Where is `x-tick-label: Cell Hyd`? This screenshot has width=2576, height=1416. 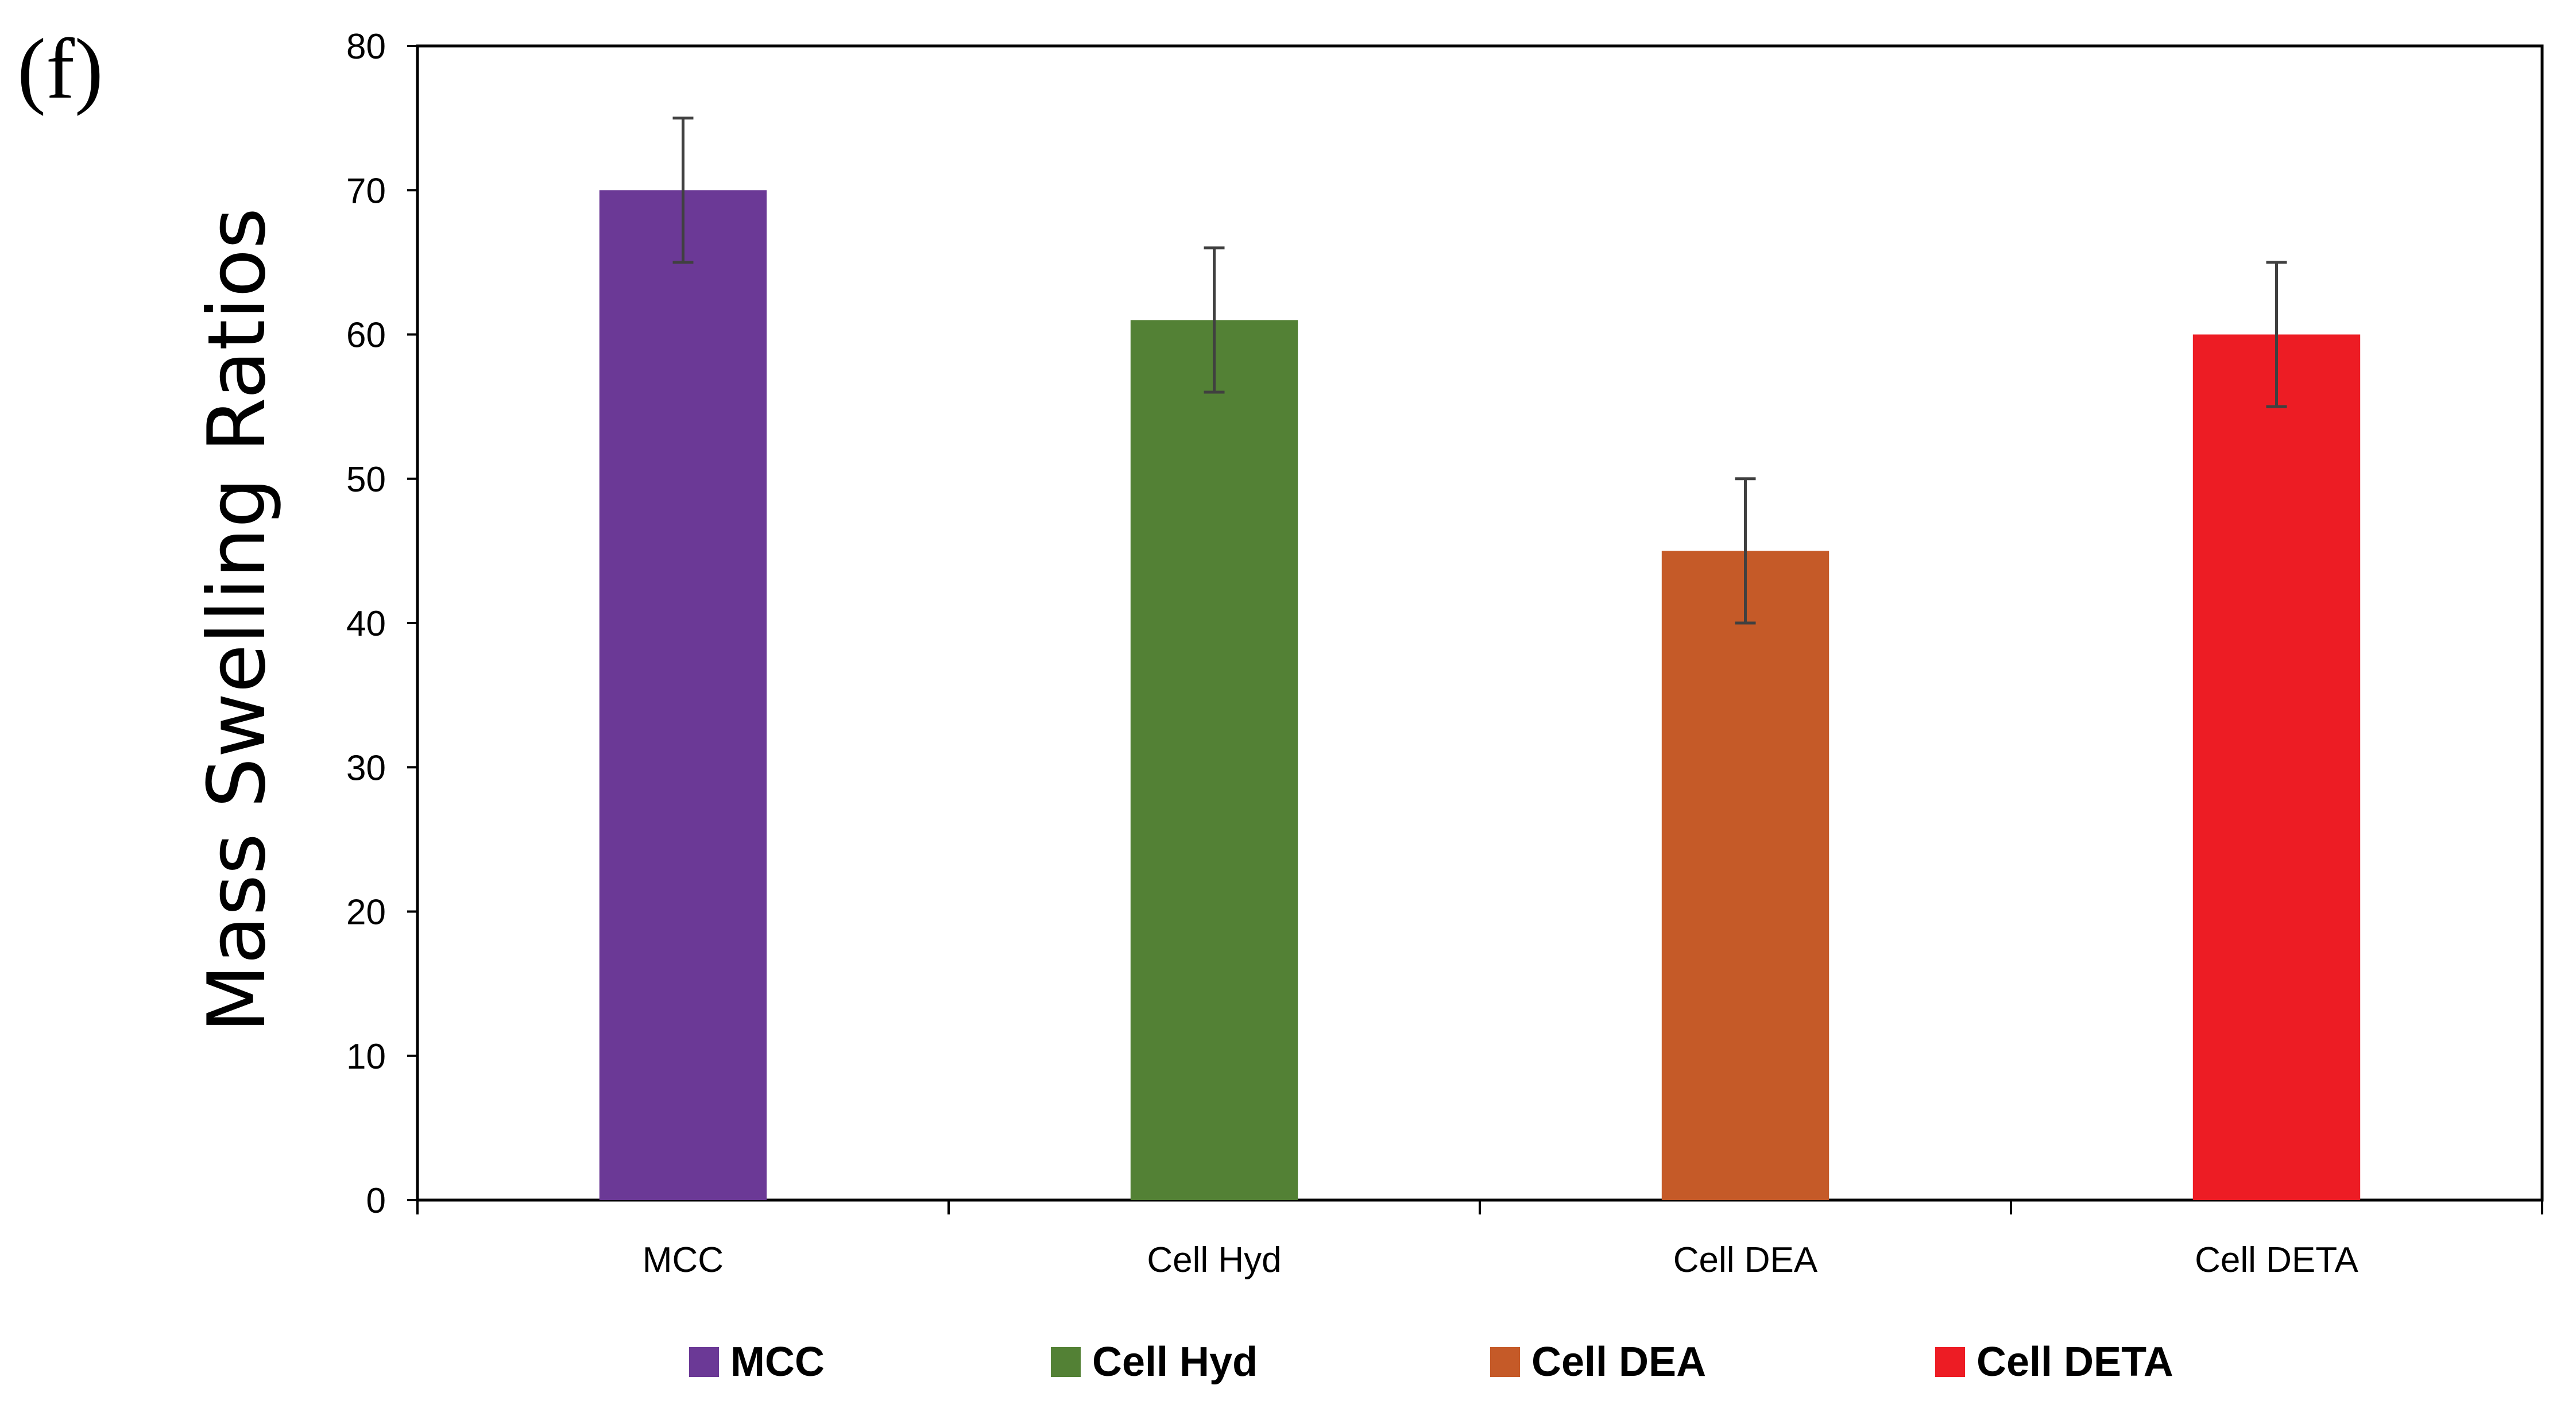
x-tick-label: Cell Hyd is located at coordinates (1214, 1260).